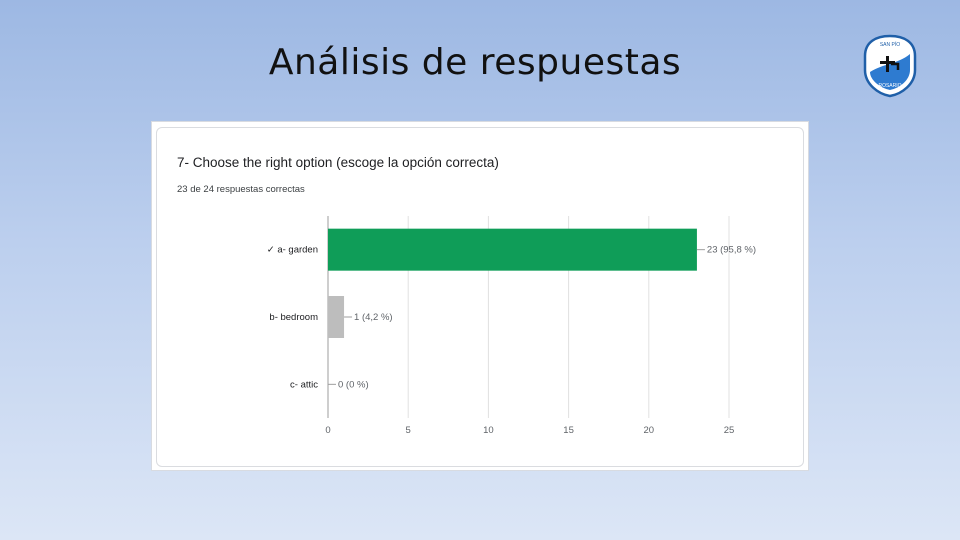  I want to click on category-label: c- attic, so click(304, 384).